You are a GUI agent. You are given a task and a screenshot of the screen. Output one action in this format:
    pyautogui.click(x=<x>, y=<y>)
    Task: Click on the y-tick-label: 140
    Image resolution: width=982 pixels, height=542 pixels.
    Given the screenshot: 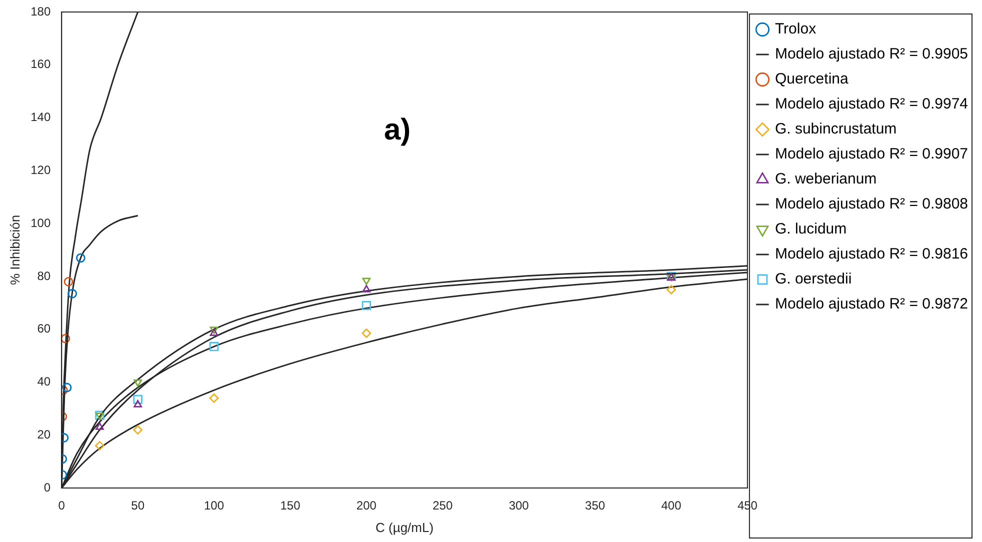 What is the action you would take?
    pyautogui.click(x=40, y=117)
    